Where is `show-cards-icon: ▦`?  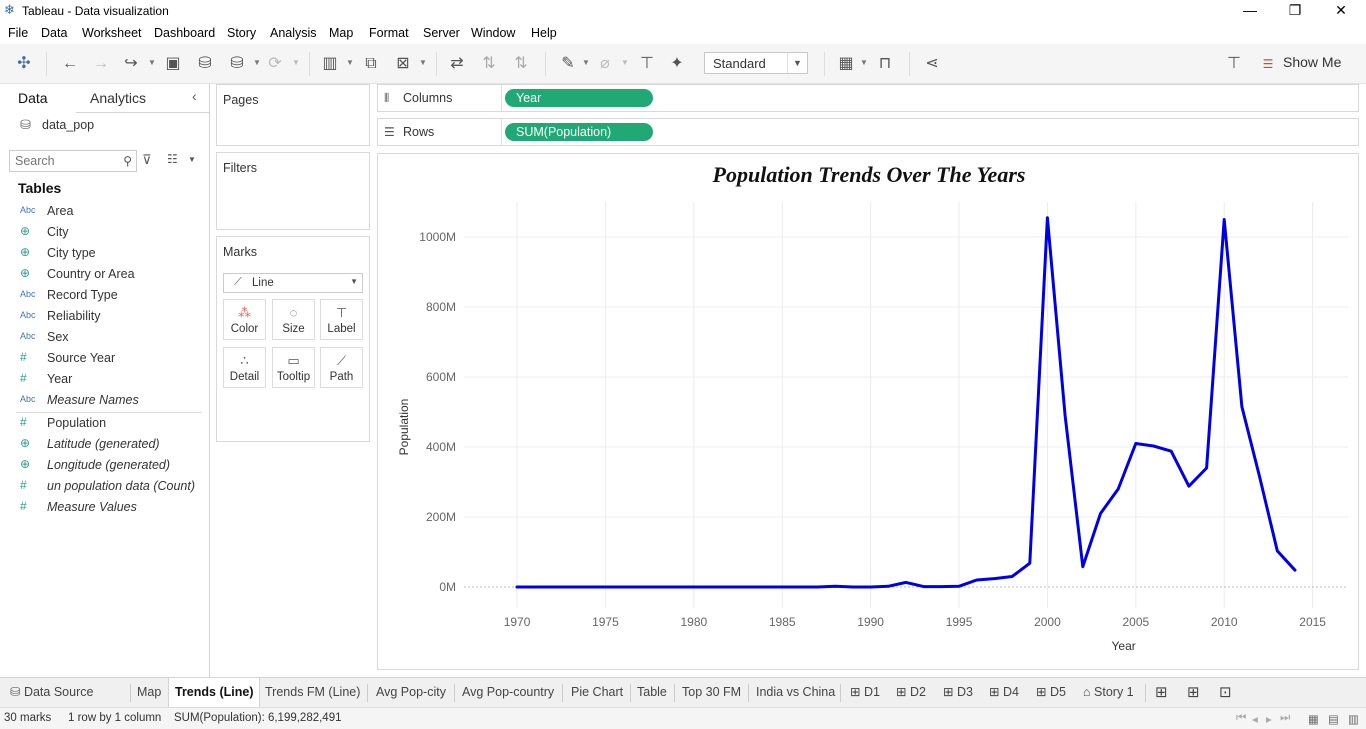 show-cards-icon: ▦ is located at coordinates (846, 63).